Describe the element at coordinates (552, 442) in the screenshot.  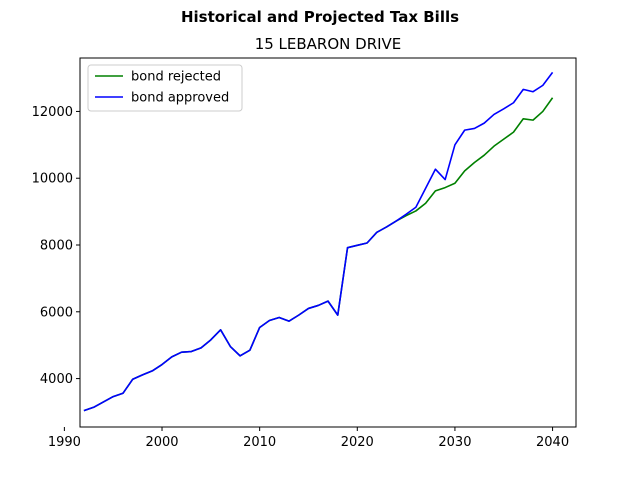
I see `x-tick-label: 2040` at that location.